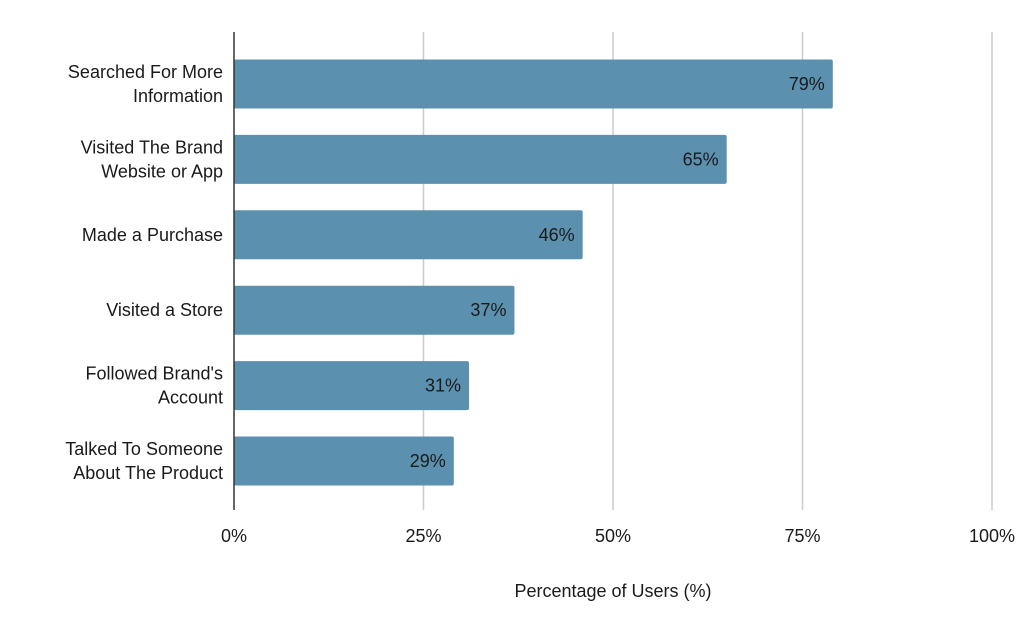 Image resolution: width=1024 pixels, height=633 pixels. Describe the element at coordinates (443, 386) in the screenshot. I see `data-label-4: 31%` at that location.